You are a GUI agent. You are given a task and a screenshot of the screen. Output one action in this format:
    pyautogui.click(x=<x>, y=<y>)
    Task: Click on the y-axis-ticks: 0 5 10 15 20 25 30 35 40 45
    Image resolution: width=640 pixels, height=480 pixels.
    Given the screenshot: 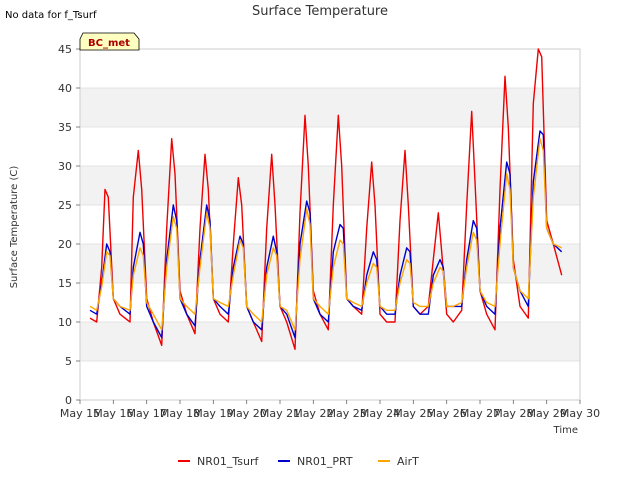 What is the action you would take?
    pyautogui.click(x=69, y=225)
    